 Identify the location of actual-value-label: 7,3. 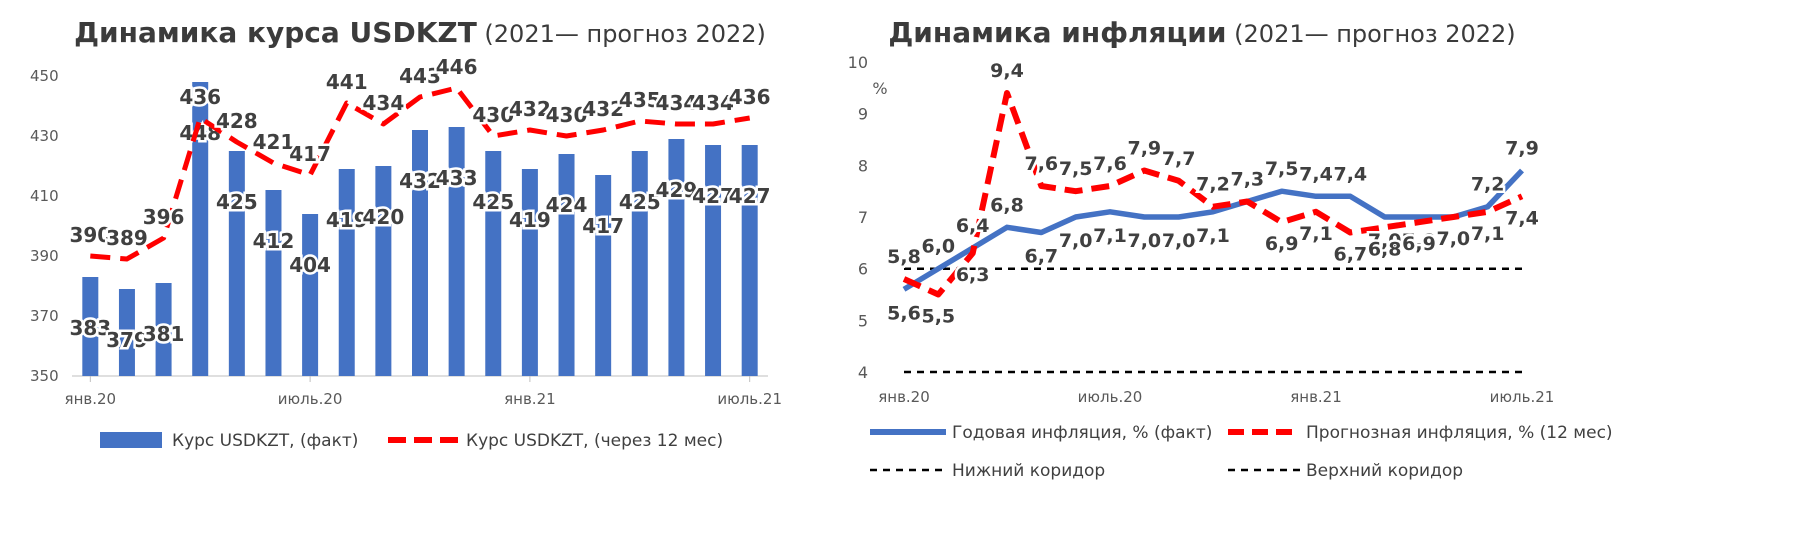
(1247, 180).